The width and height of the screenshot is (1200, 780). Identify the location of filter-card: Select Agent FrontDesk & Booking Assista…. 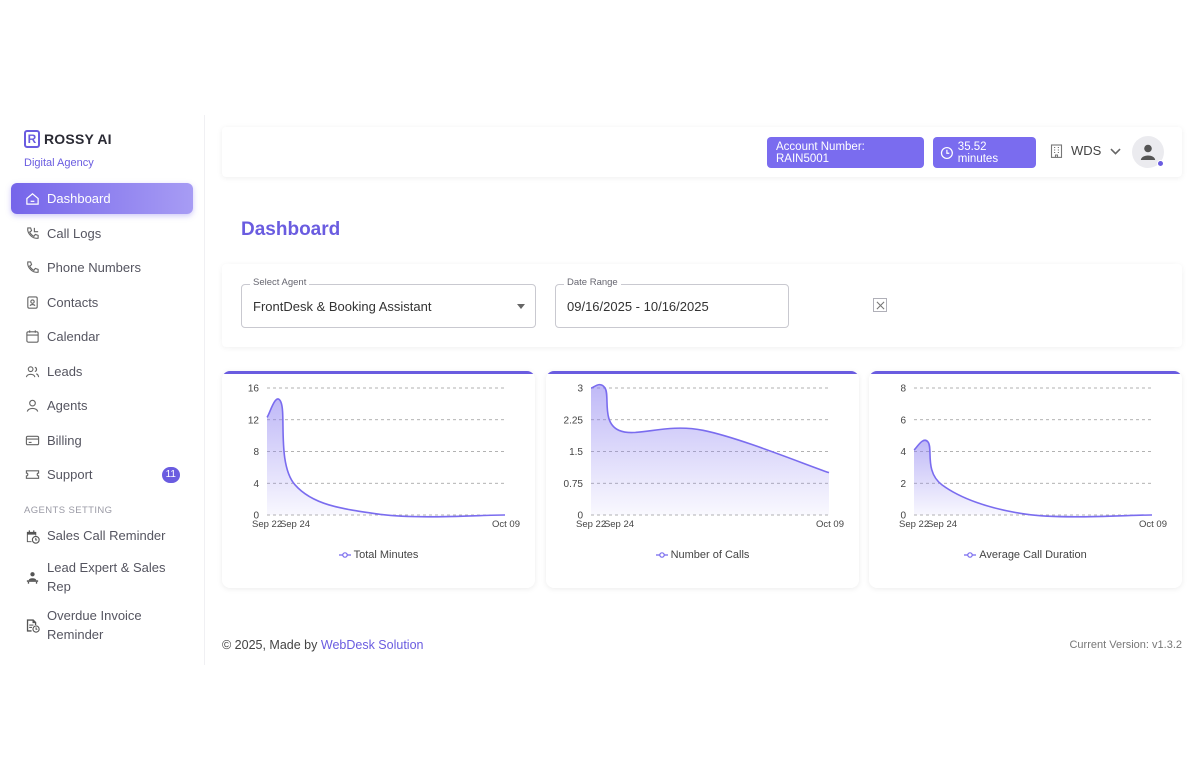
(702, 305).